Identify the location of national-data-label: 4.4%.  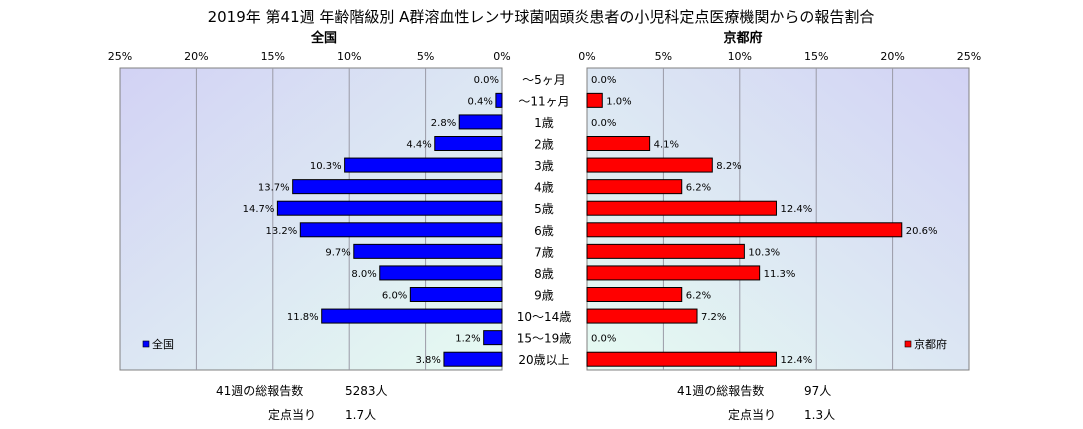
(418, 145).